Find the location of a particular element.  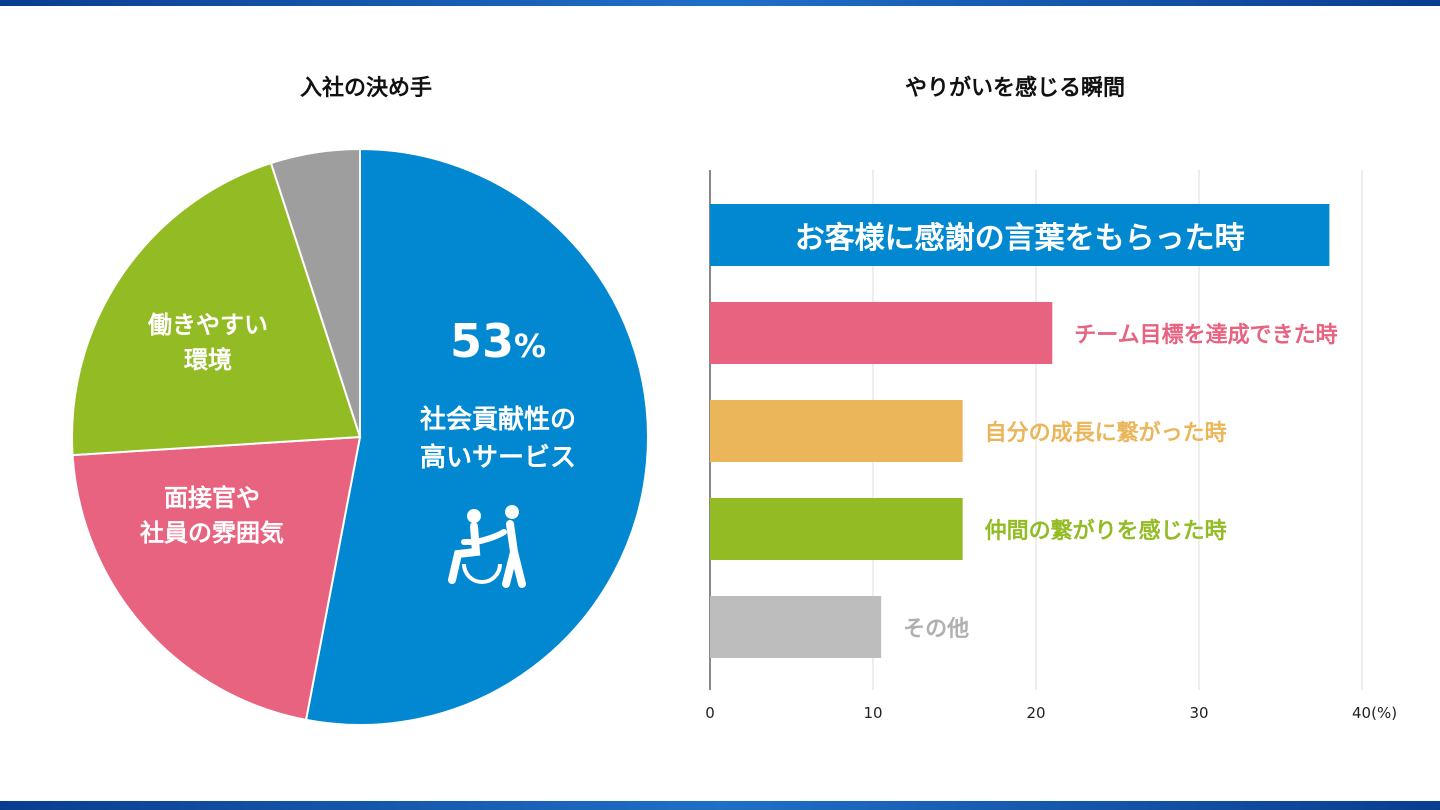

bar-label: 仲間の繋がりを感じた時 is located at coordinates (1105, 531).